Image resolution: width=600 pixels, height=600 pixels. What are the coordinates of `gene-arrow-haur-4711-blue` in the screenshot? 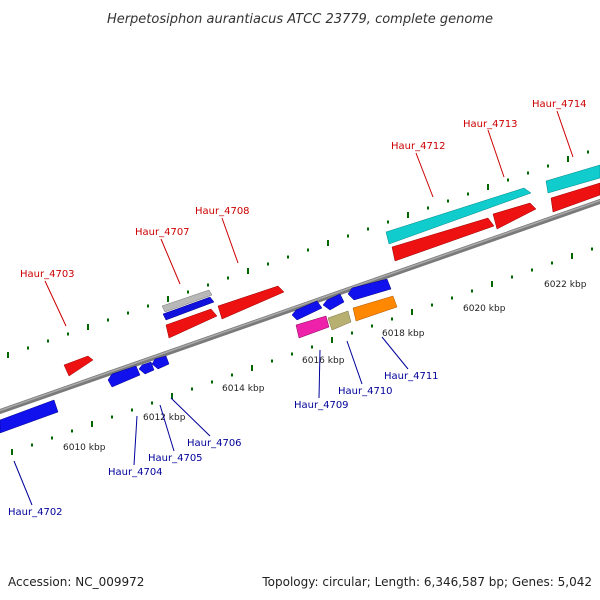 It's located at (369, 289).